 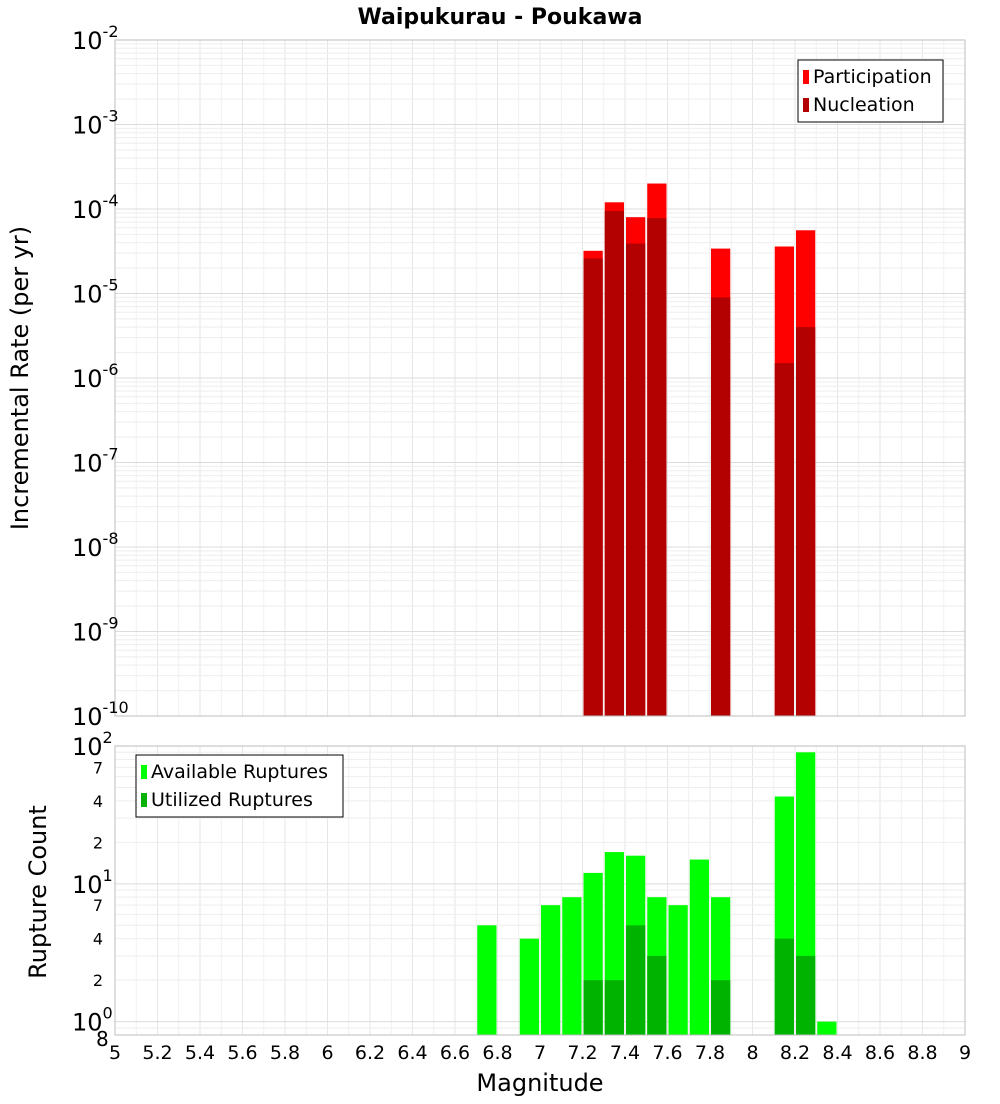 What do you see at coordinates (20, 378) in the screenshot?
I see `top-y-axis-label: Incremental Rate (per yr)` at bounding box center [20, 378].